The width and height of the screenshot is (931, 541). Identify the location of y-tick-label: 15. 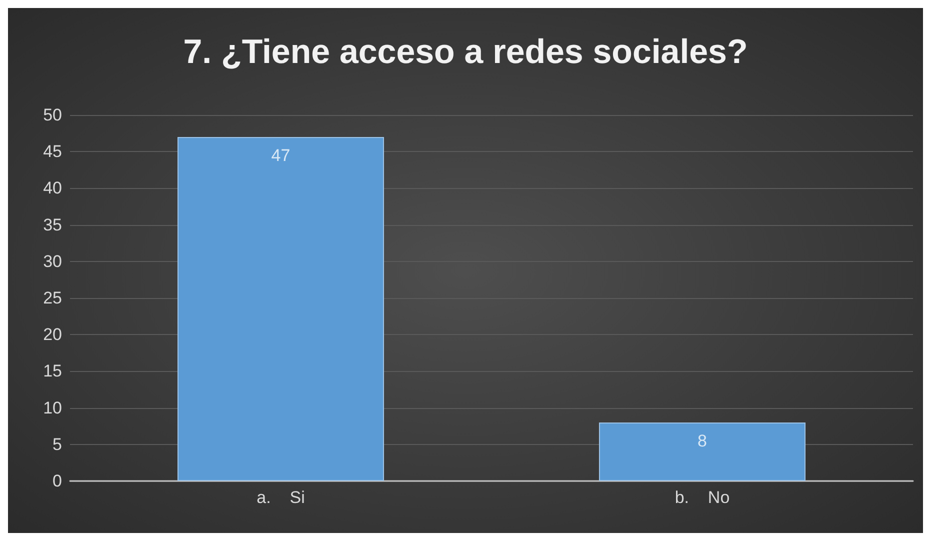
(52, 371).